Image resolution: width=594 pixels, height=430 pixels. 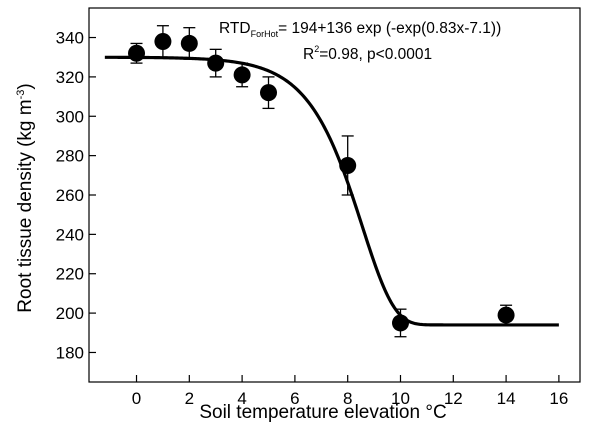 I want to click on fit-equation: RTDForHot= 194+136 exp (-exp(0.83x-7.1)), so click(x=360, y=29).